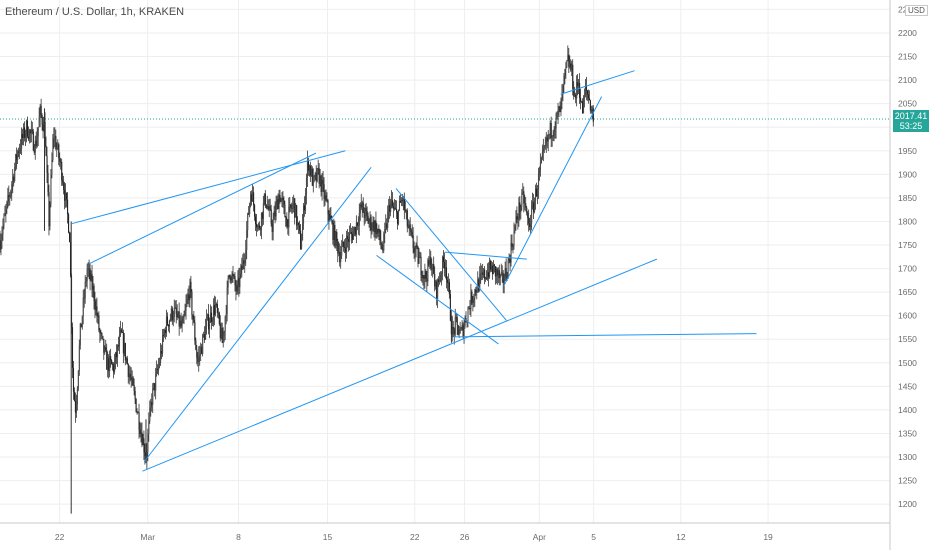 This screenshot has height=550, width=932. Describe the element at coordinates (60, 537) in the screenshot. I see `x-tick-label: 22` at that location.